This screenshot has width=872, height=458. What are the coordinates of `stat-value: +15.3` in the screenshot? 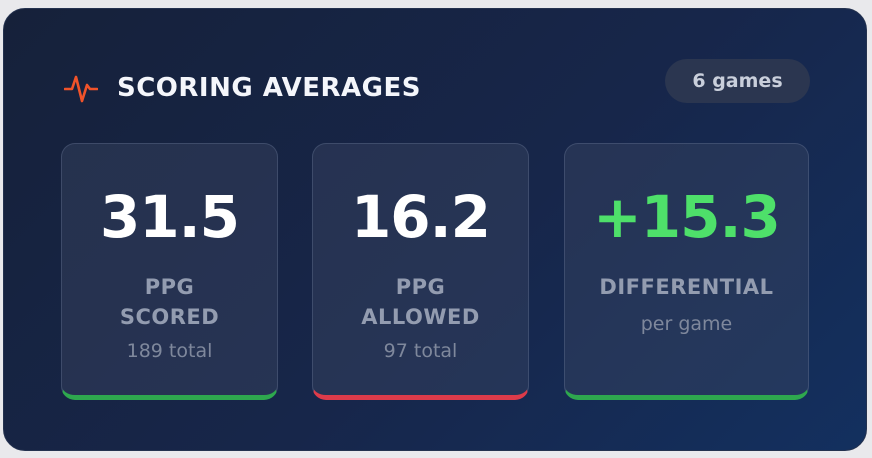 It's located at (687, 217).